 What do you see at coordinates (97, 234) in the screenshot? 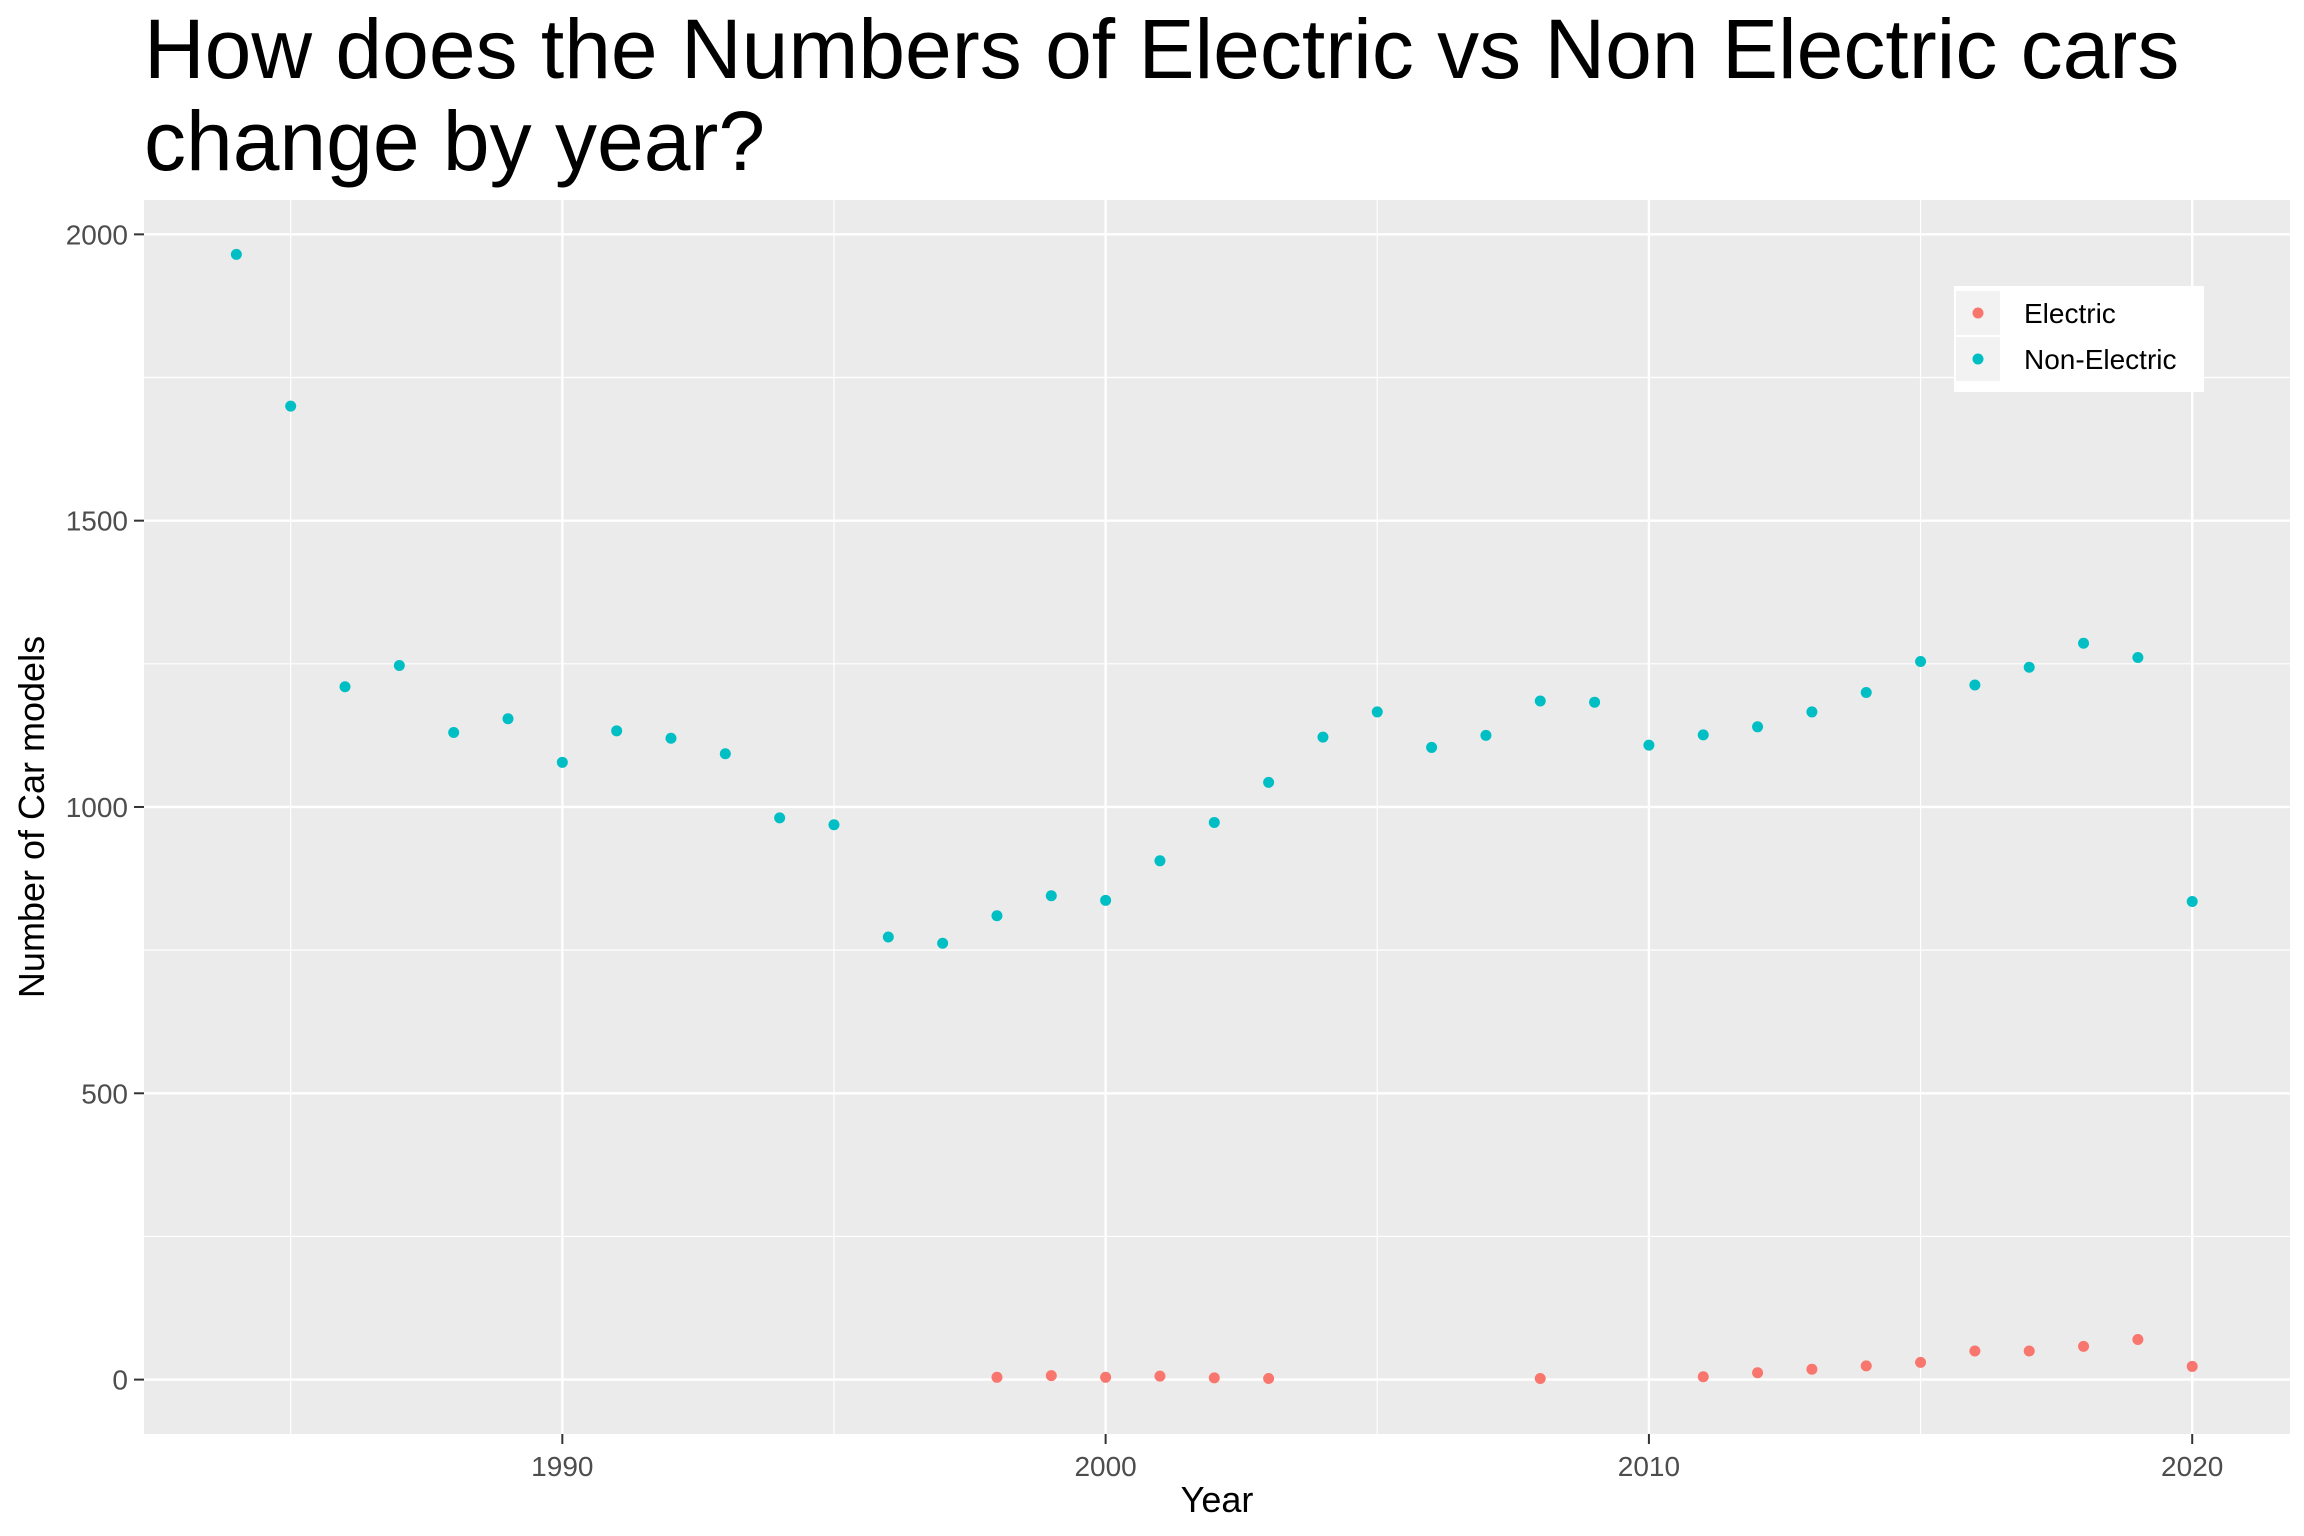
I see `y-tick-label: 2000` at bounding box center [97, 234].